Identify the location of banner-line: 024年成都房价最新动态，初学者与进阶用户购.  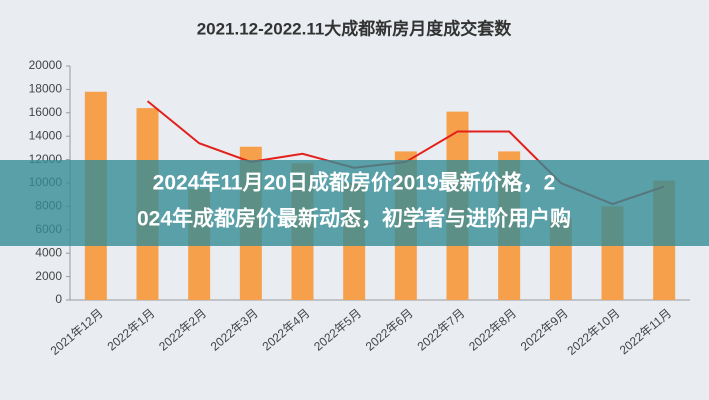
(354, 219).